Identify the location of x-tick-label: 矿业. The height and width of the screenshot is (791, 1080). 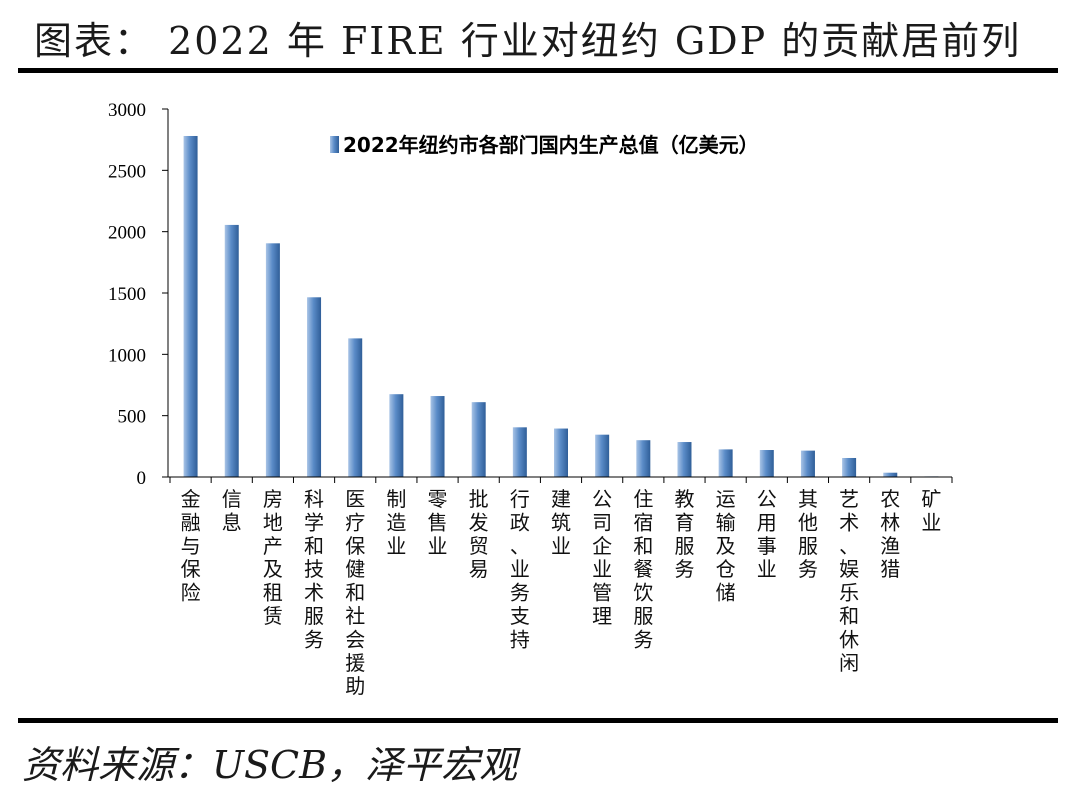
(931, 510).